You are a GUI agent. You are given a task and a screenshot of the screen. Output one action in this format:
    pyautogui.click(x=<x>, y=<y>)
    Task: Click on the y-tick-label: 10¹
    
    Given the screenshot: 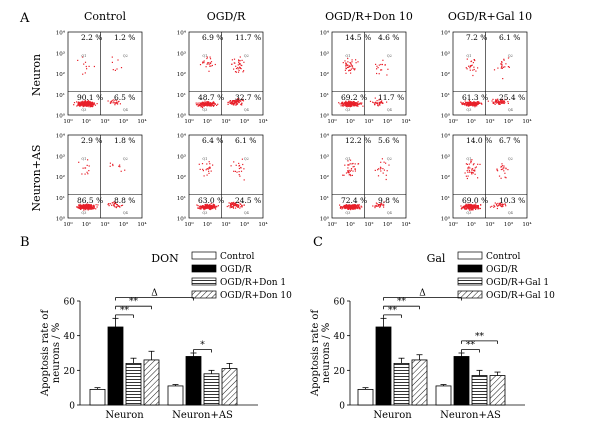 What is the action you would take?
    pyautogui.click(x=445, y=95)
    